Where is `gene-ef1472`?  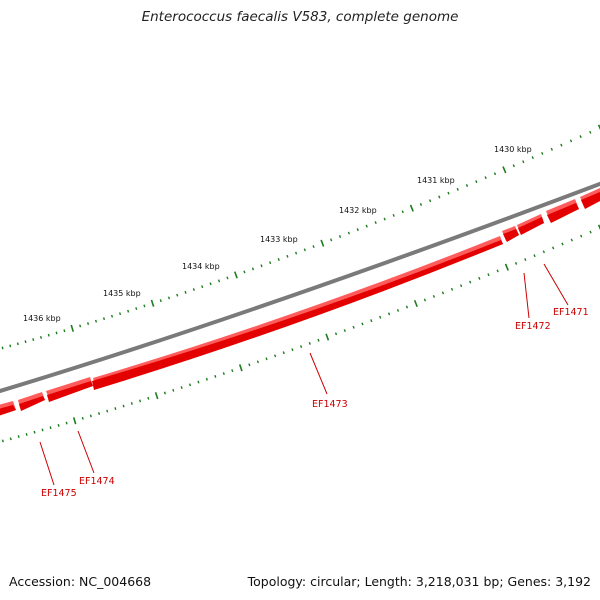
gene-ef1472 is located at coordinates (510, 234).